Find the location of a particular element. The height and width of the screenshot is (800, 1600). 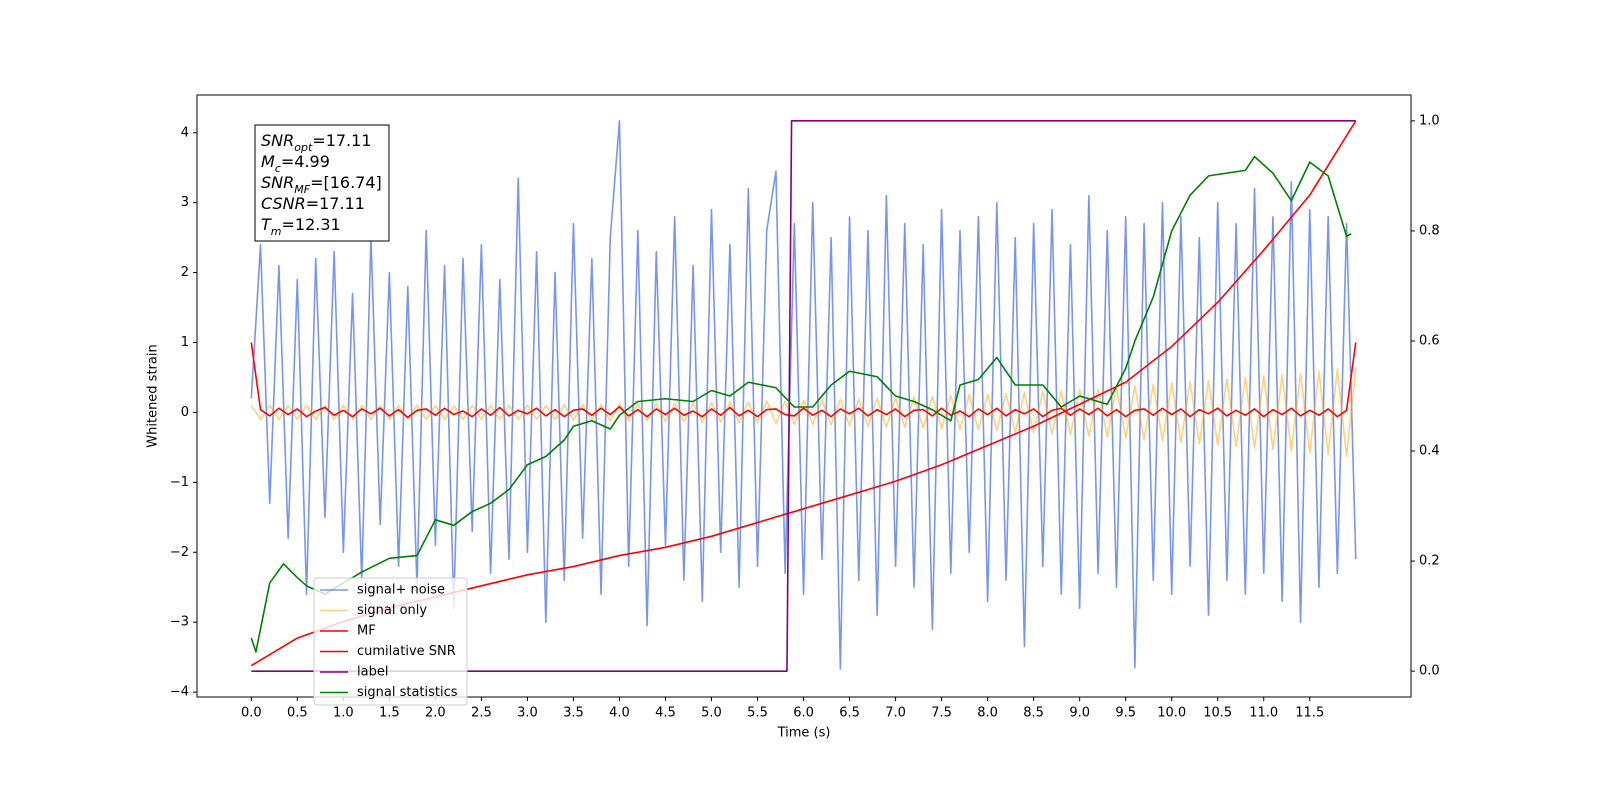

x-tick-label: 7.5 is located at coordinates (941, 713).